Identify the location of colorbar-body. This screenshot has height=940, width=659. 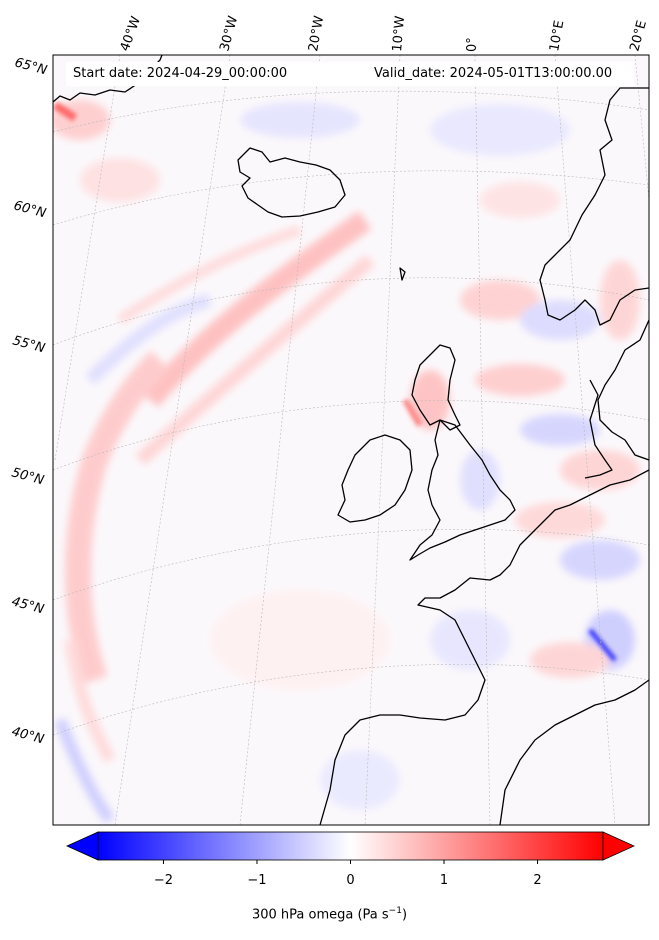
(350, 846).